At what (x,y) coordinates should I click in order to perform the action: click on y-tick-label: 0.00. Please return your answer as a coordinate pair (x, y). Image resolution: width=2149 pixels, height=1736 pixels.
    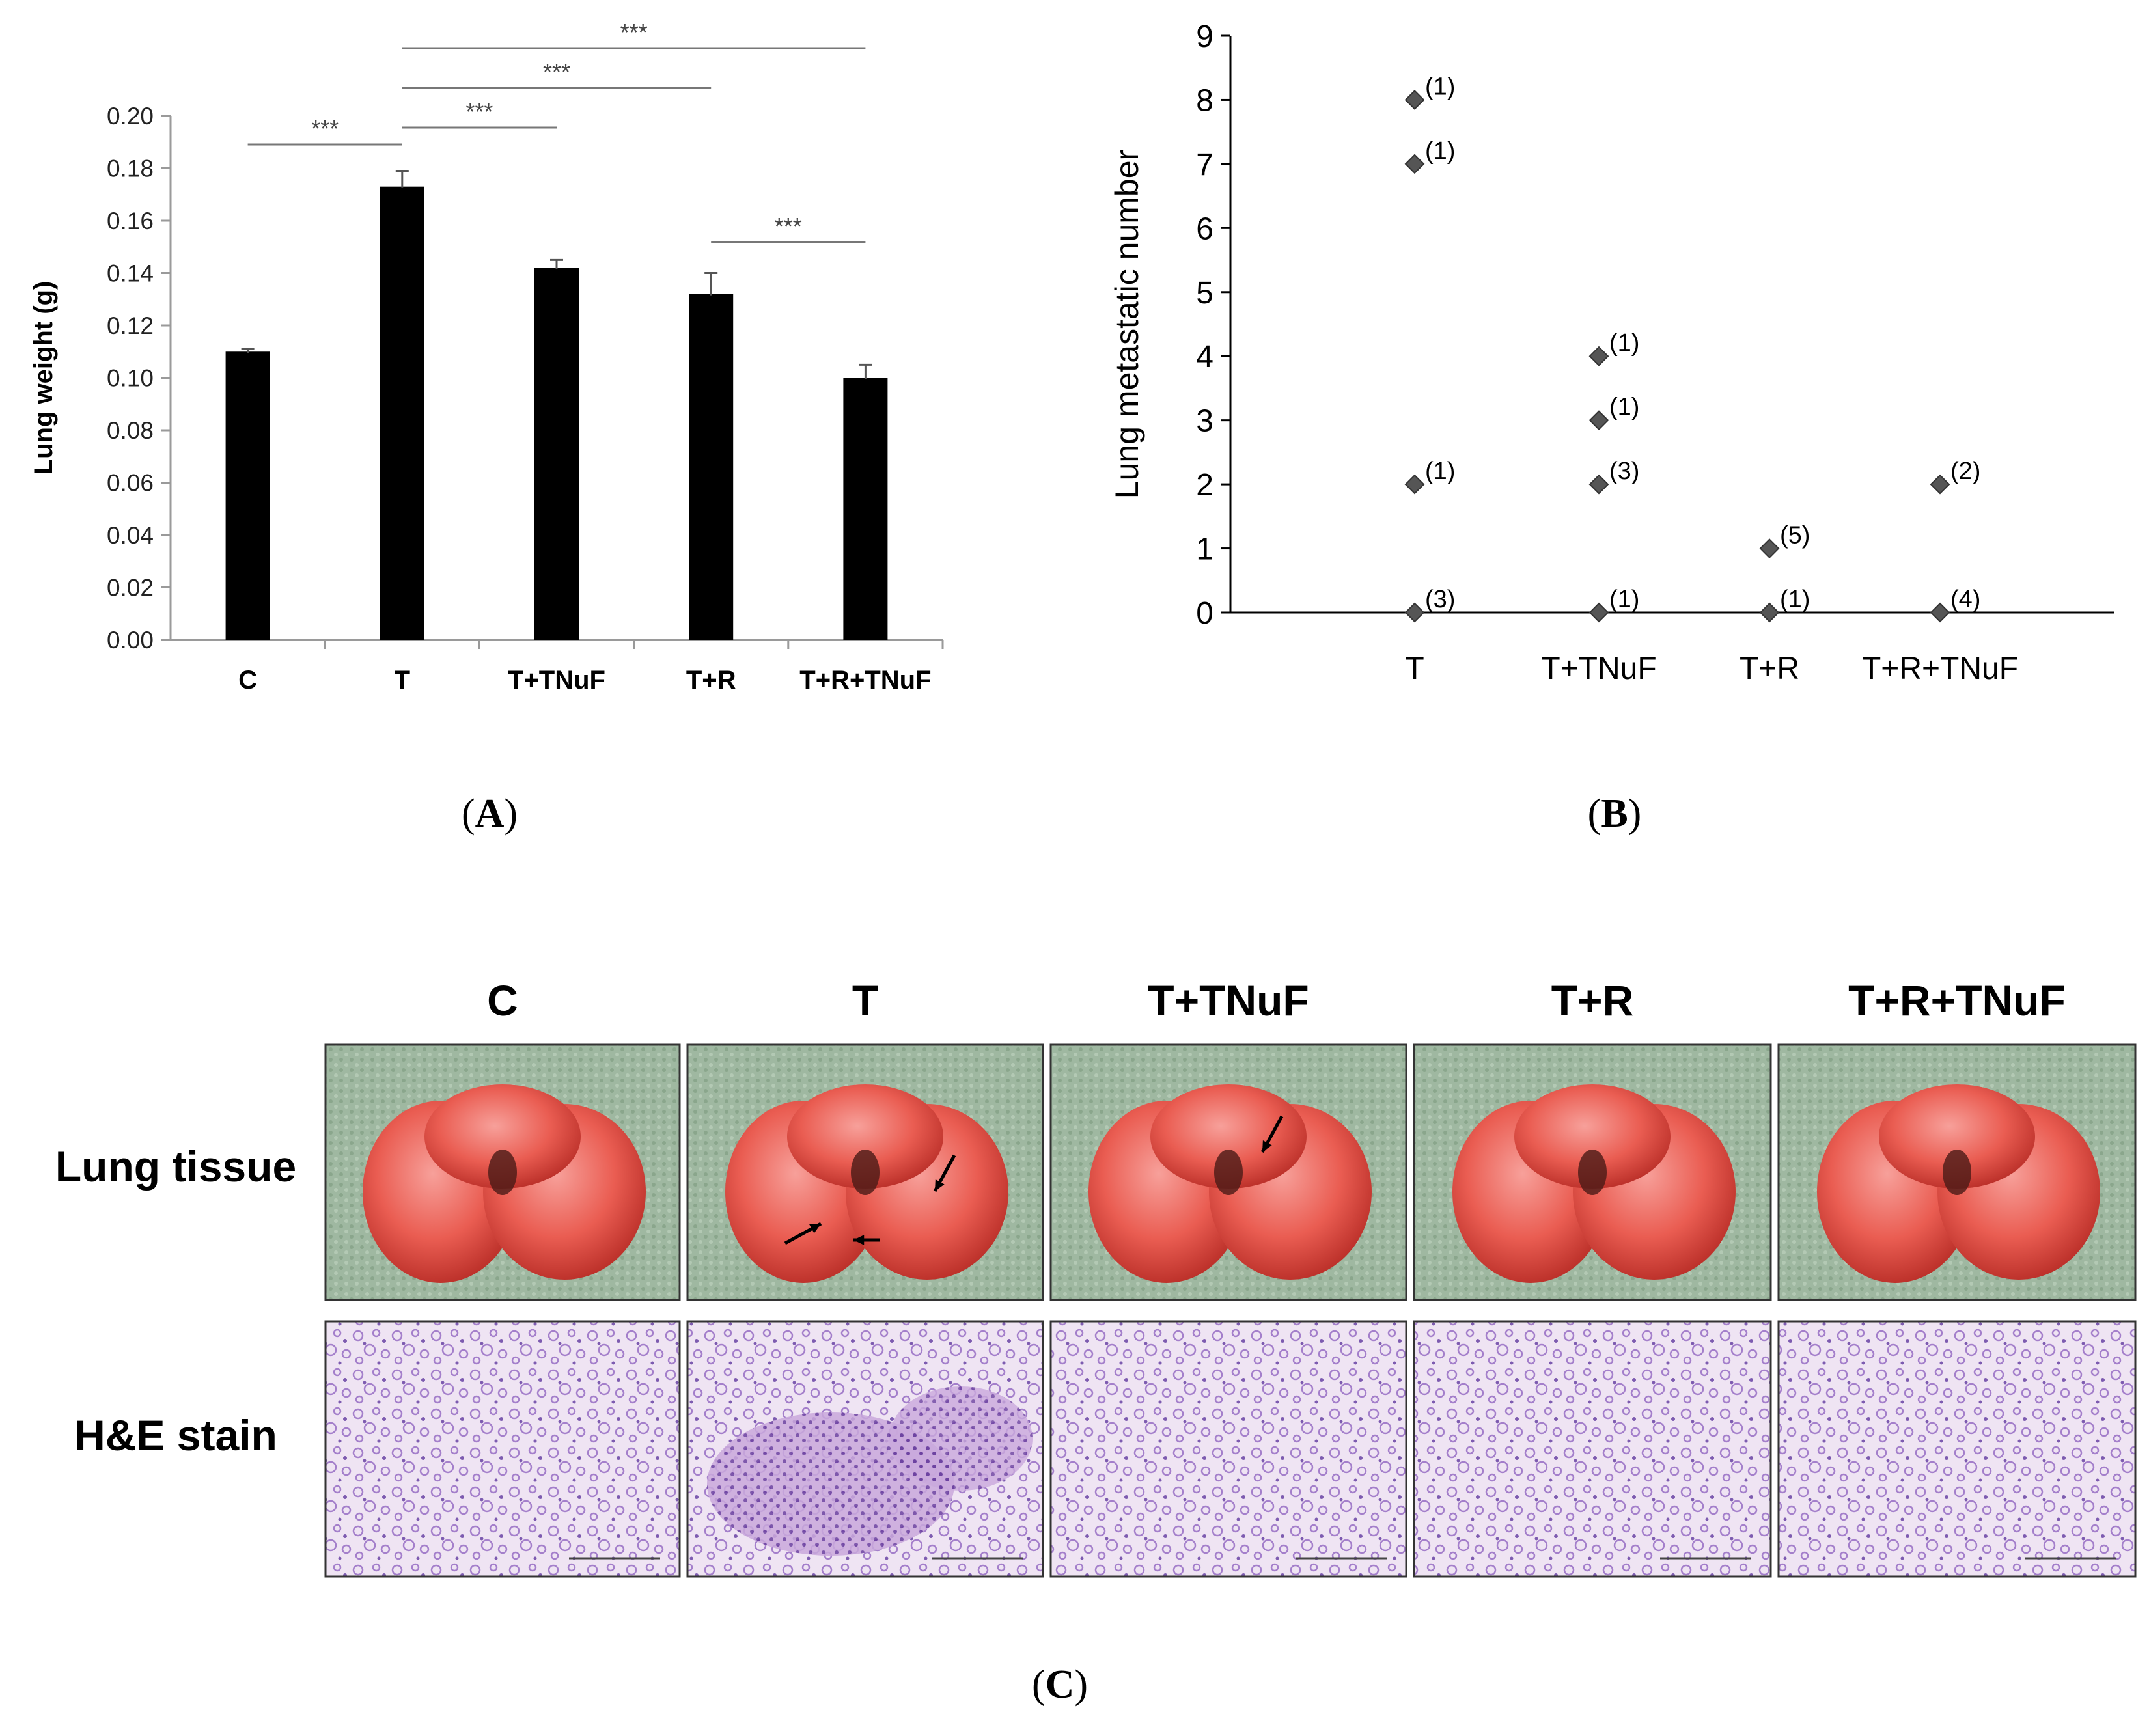
    Looking at the image, I should click on (130, 640).